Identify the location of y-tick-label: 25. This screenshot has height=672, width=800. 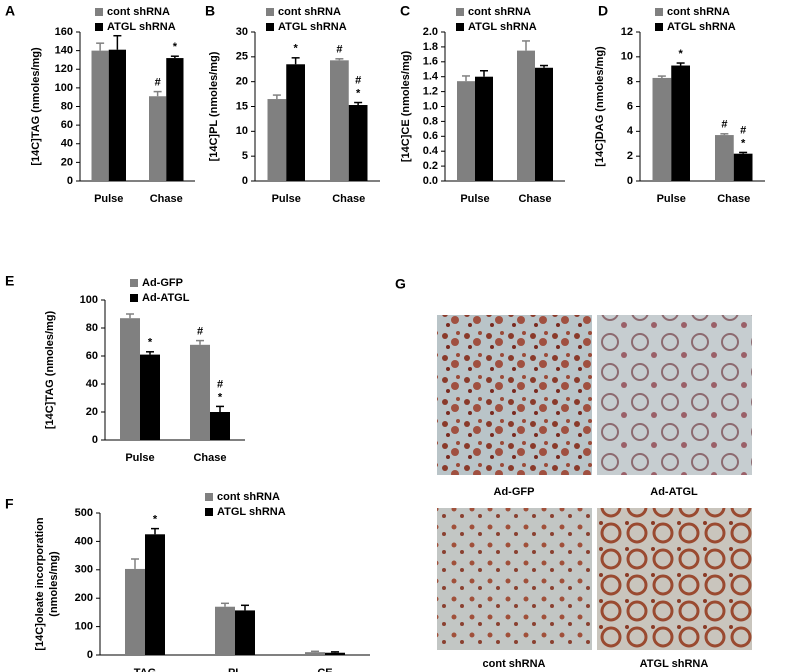
(242, 57).